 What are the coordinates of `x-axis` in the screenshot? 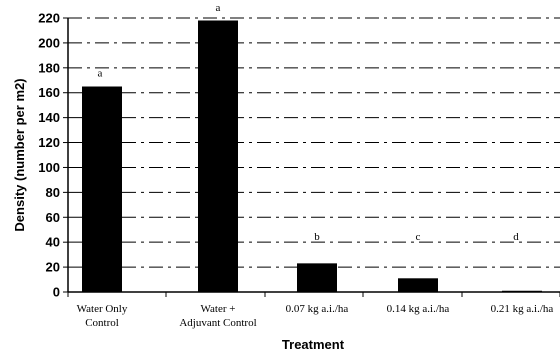 It's located at (314, 294).